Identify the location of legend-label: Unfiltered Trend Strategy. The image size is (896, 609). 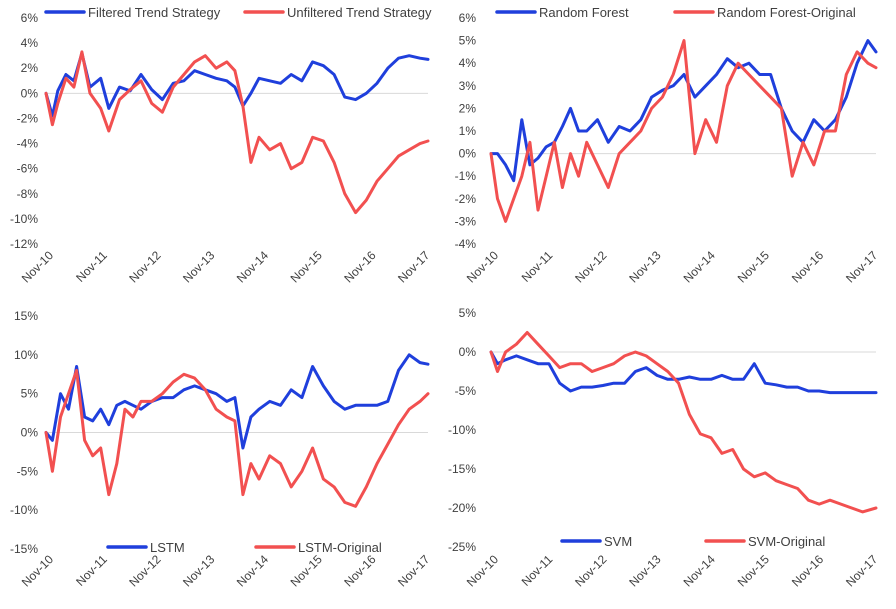
(359, 12).